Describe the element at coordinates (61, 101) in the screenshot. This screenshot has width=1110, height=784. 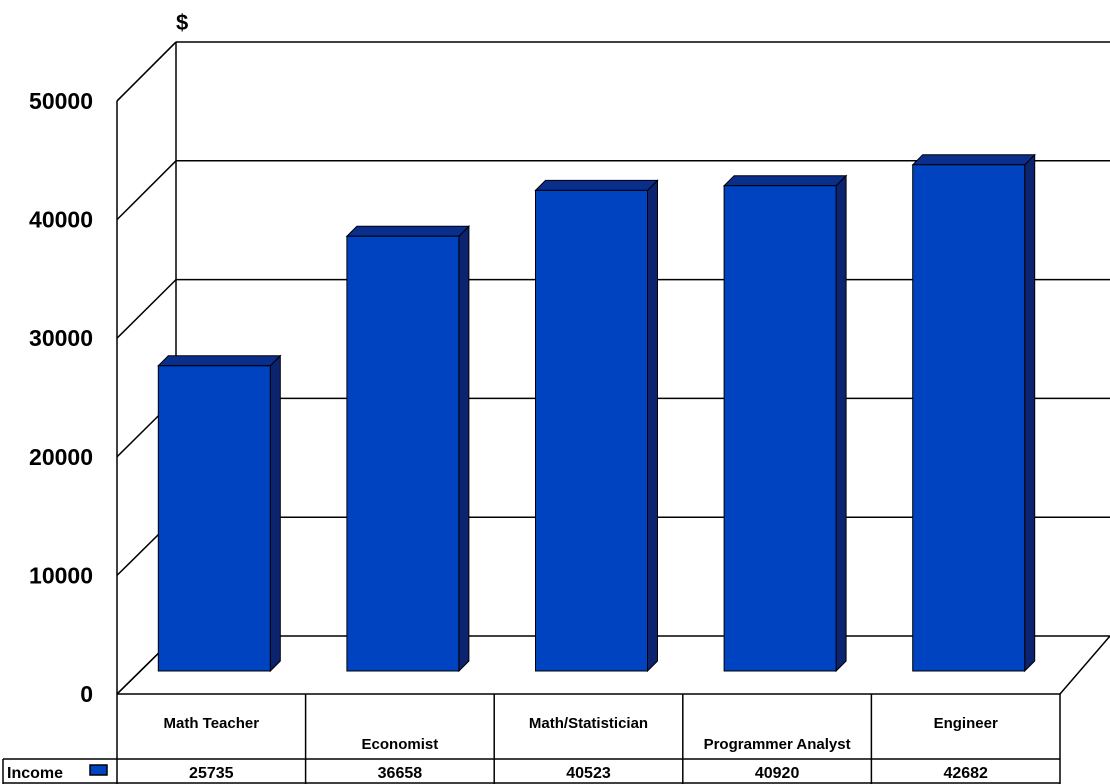
I see `y-tick-label: 50000` at that location.